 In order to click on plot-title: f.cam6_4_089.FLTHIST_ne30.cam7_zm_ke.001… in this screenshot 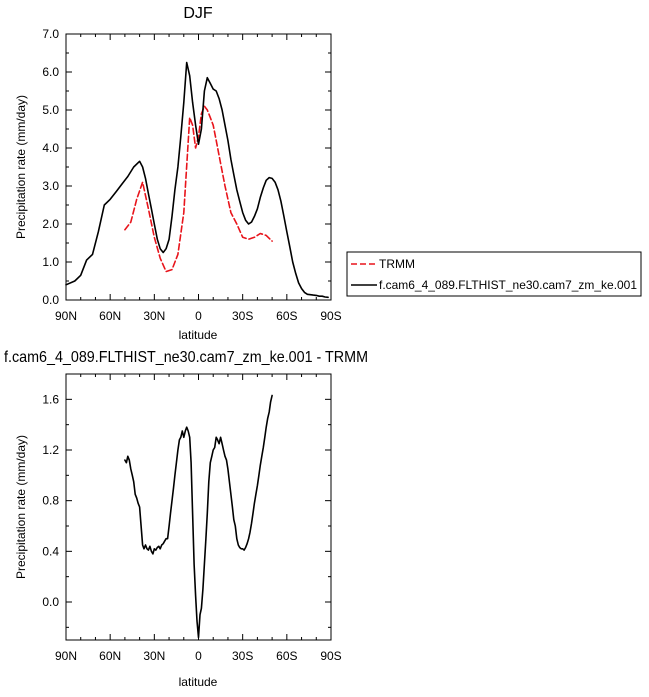, I will do `click(186, 357)`.